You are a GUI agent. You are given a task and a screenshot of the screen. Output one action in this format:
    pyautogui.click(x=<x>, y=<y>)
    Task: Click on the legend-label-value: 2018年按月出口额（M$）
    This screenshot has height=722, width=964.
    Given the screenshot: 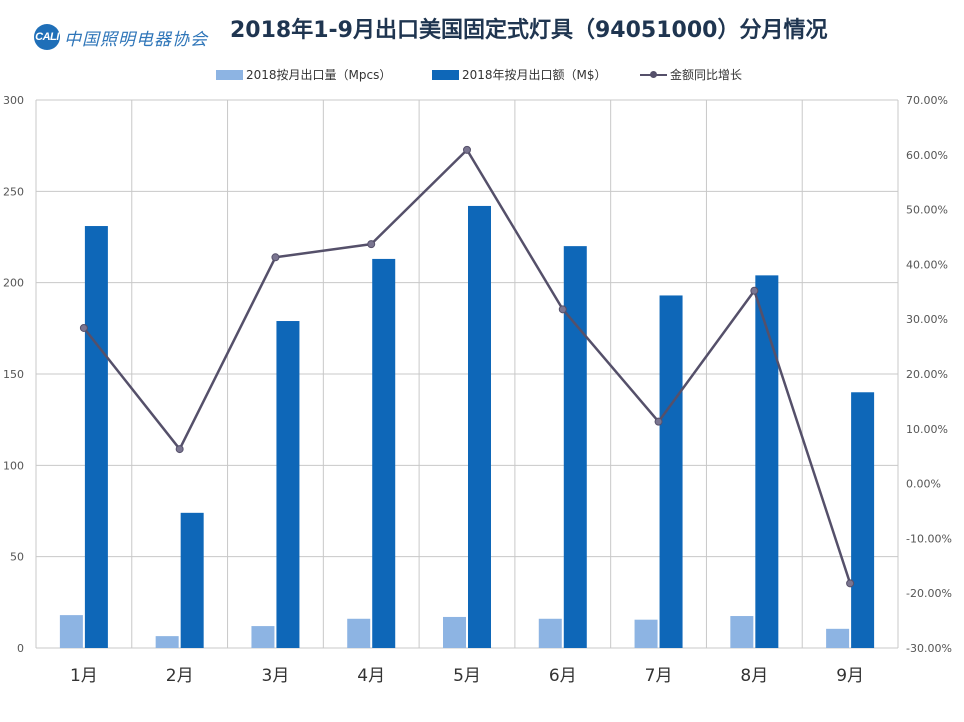 What is the action you would take?
    pyautogui.click(x=534, y=75)
    